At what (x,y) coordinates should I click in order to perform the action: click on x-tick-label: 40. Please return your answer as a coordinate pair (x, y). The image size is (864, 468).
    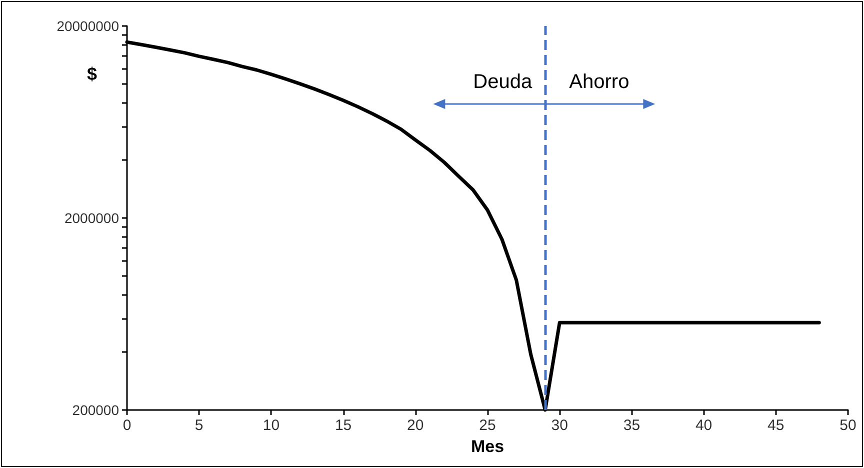
    Looking at the image, I should click on (703, 425).